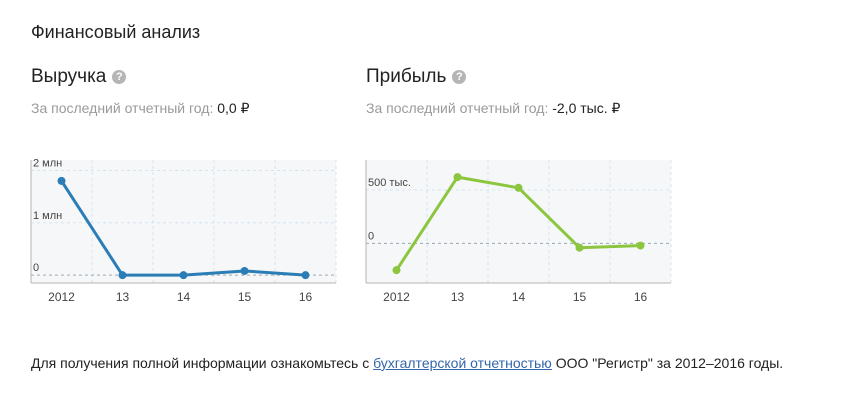  What do you see at coordinates (406, 76) in the screenshot?
I see `profit-title-label: Прибыль` at bounding box center [406, 76].